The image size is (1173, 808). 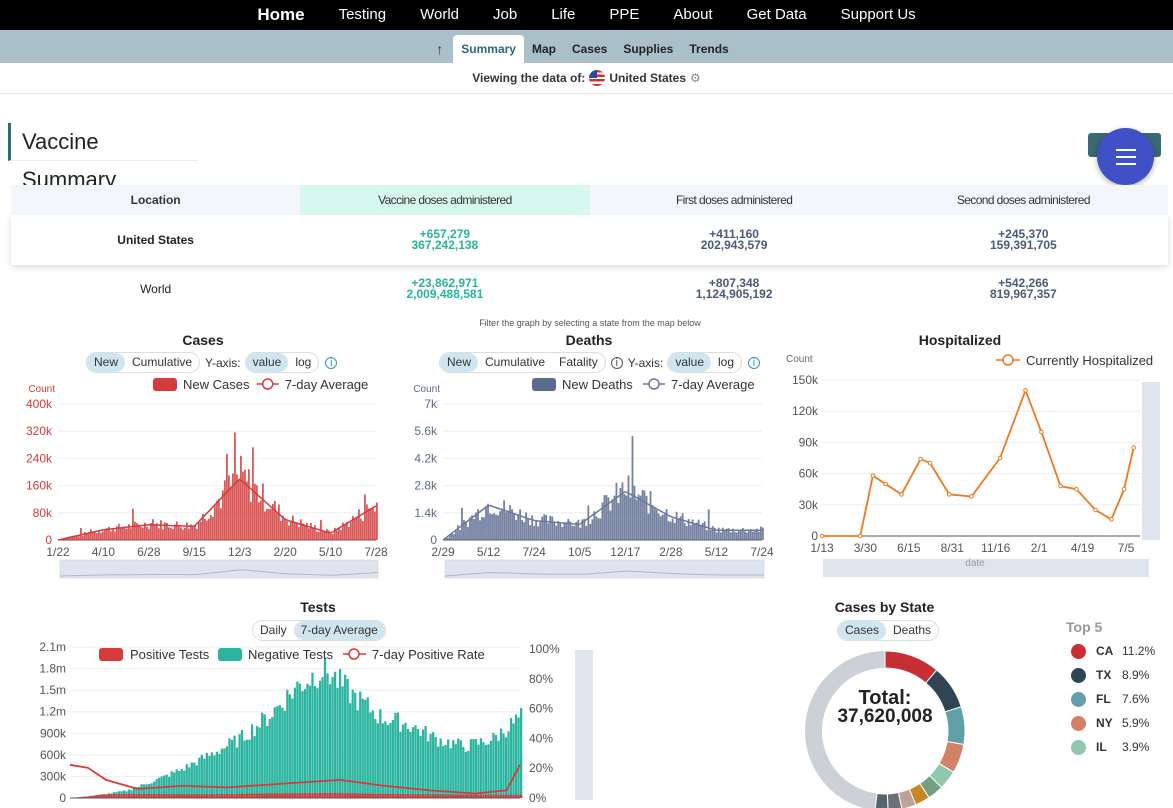 What do you see at coordinates (1084, 627) in the screenshot?
I see `top5-title: Top 5` at bounding box center [1084, 627].